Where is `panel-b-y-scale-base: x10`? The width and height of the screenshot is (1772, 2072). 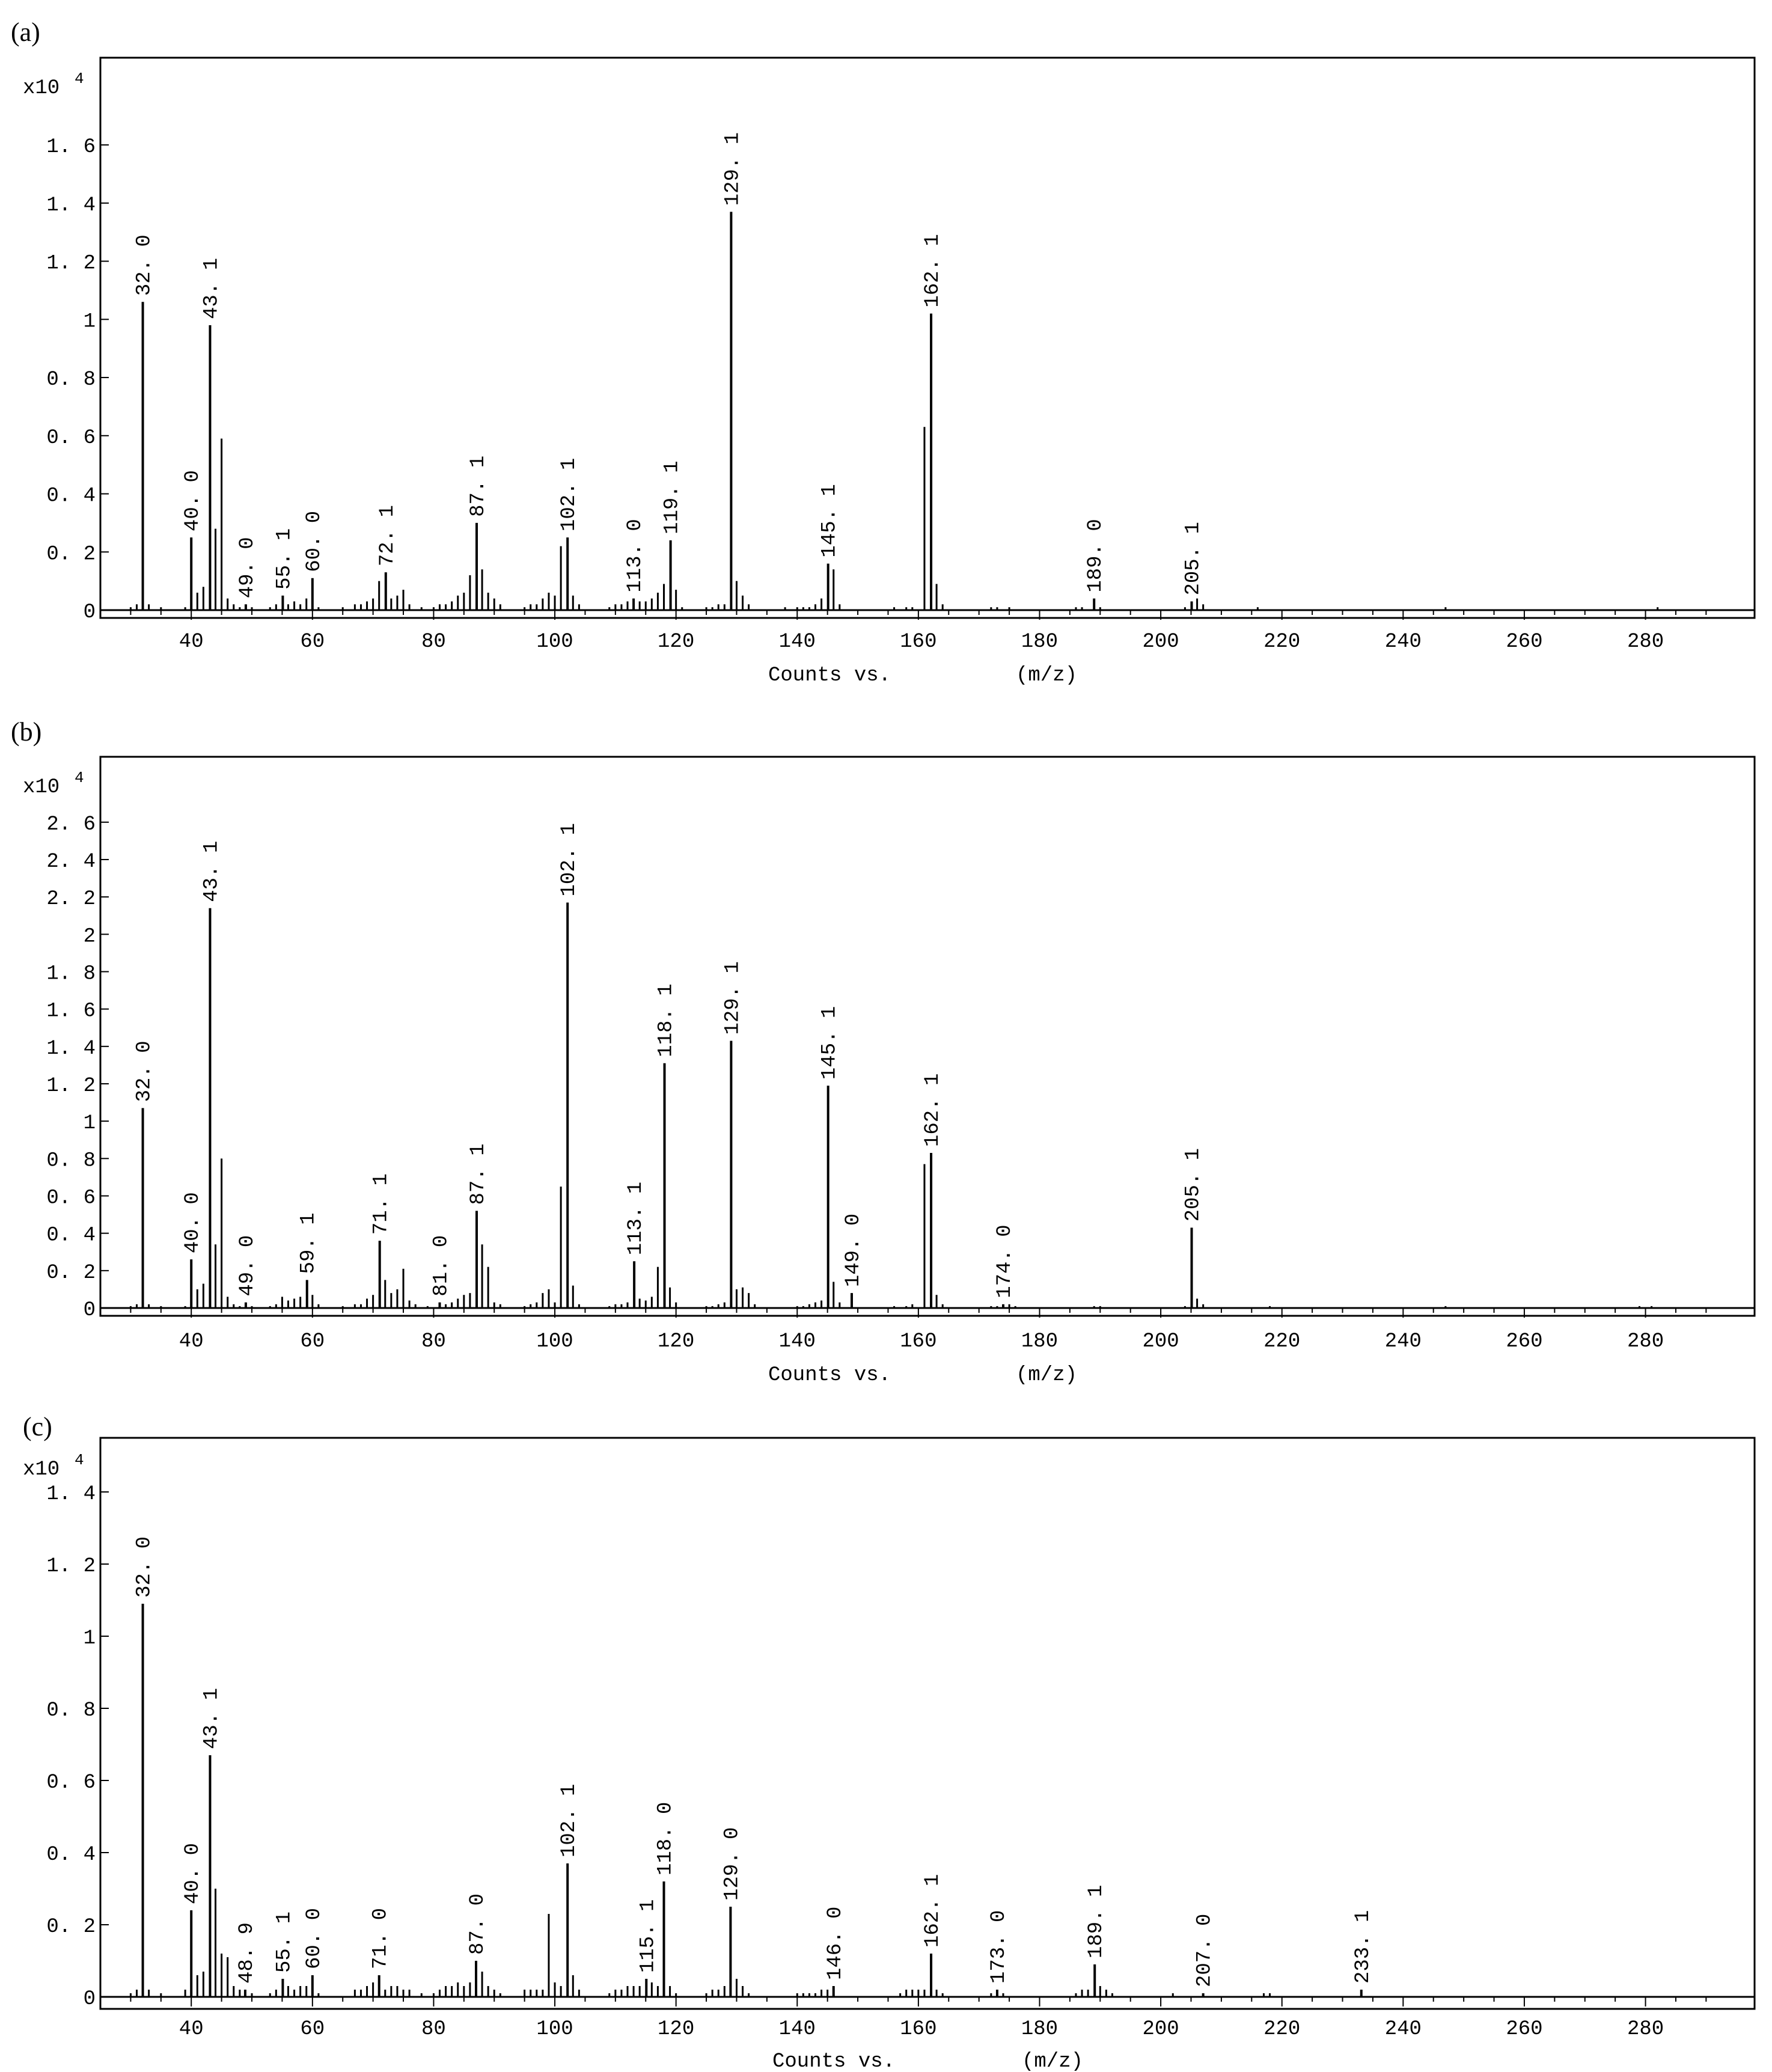
panel-b-y-scale-base: x10 is located at coordinates (42, 787).